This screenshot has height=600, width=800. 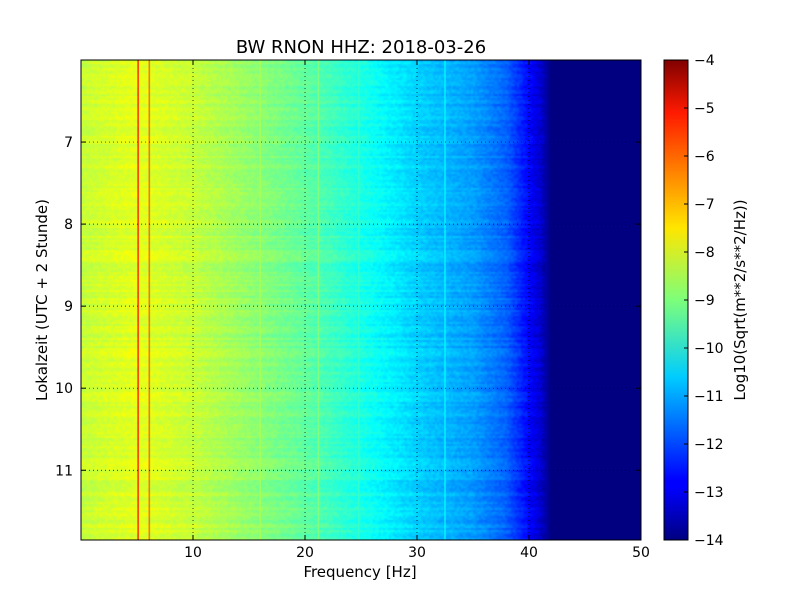 What do you see at coordinates (68, 225) in the screenshot?
I see `y-tick-label-8: 8` at bounding box center [68, 225].